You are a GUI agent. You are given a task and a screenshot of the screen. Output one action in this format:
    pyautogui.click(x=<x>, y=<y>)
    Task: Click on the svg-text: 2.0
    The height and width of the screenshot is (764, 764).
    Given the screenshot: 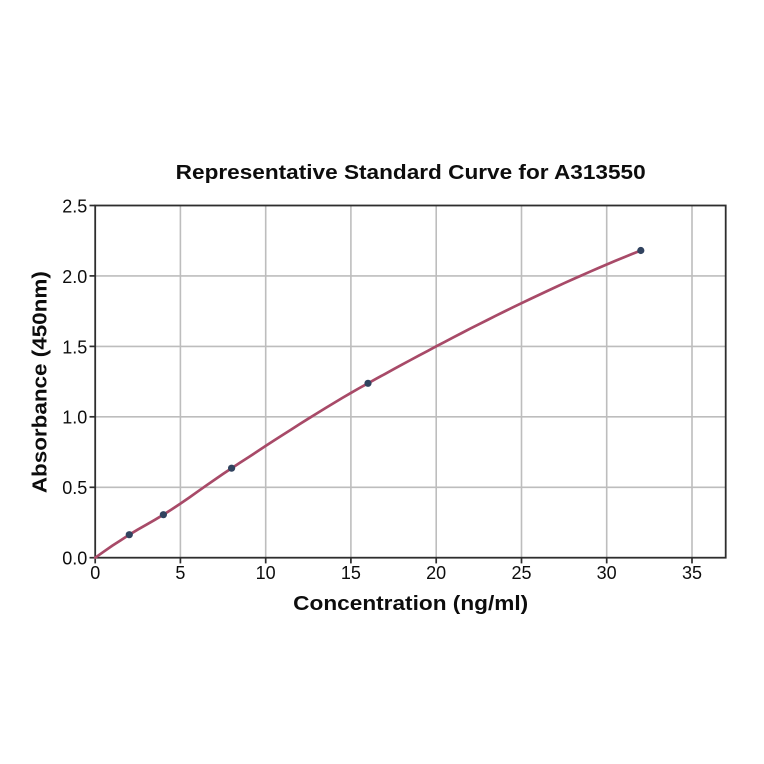 What is the action you would take?
    pyautogui.click(x=74, y=277)
    